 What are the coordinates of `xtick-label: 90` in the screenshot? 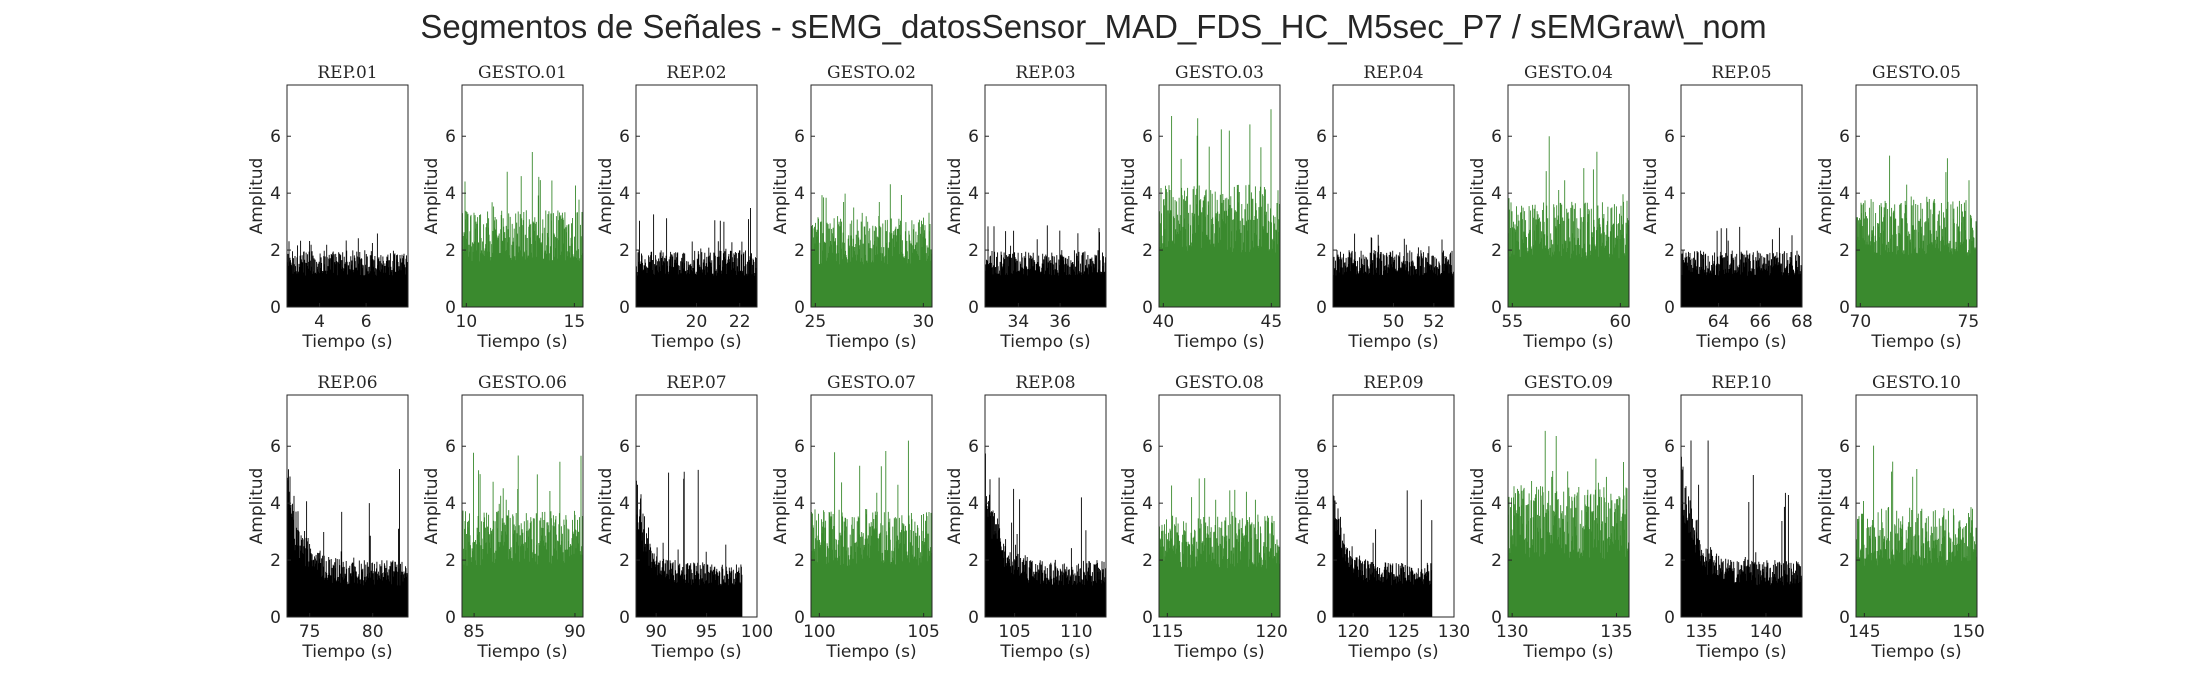 It's located at (575, 632).